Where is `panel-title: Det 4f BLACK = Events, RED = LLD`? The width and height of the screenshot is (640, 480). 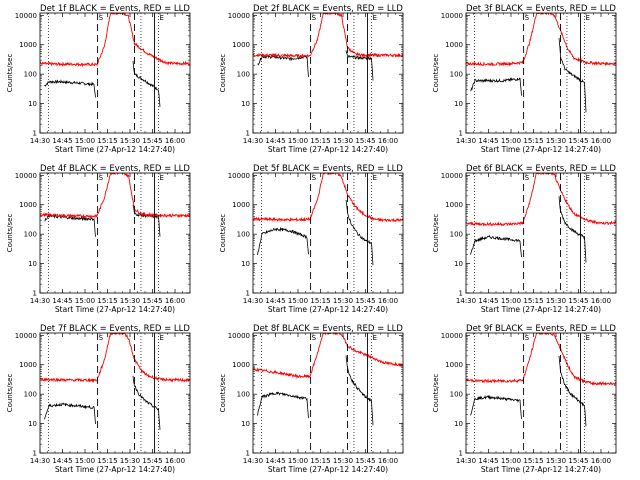
panel-title: Det 4f BLACK = Events, RED = LLD is located at coordinates (115, 169).